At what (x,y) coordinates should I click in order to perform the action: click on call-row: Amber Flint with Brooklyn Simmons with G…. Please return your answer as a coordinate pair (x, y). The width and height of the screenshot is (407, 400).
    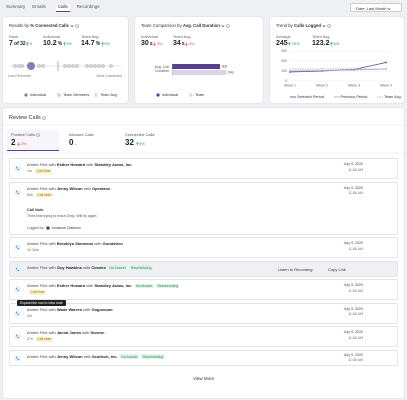
    Looking at the image, I should click on (203, 247).